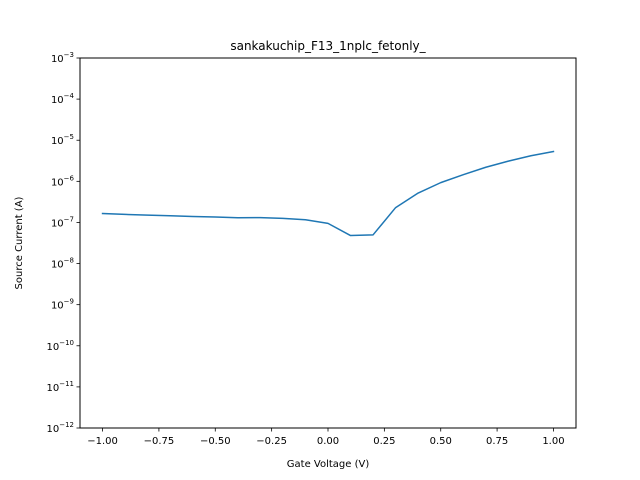 Image resolution: width=640 pixels, height=480 pixels. What do you see at coordinates (553, 441) in the screenshot?
I see `x-tick-label: 1.00` at bounding box center [553, 441].